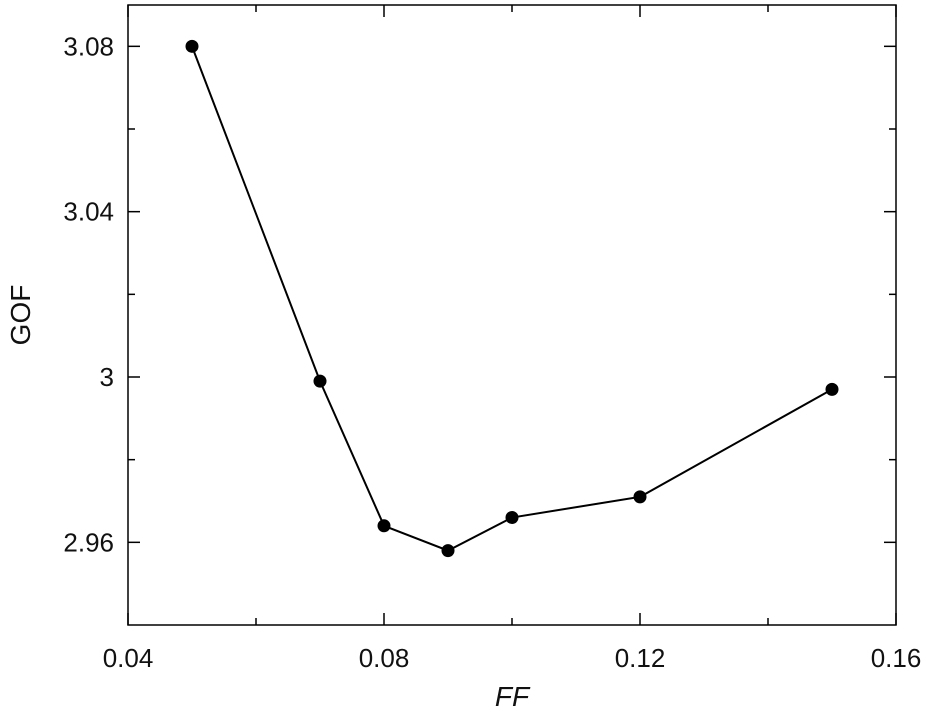 Image resolution: width=931 pixels, height=713 pixels. Describe the element at coordinates (513, 696) in the screenshot. I see `x-axis-label: FF` at that location.